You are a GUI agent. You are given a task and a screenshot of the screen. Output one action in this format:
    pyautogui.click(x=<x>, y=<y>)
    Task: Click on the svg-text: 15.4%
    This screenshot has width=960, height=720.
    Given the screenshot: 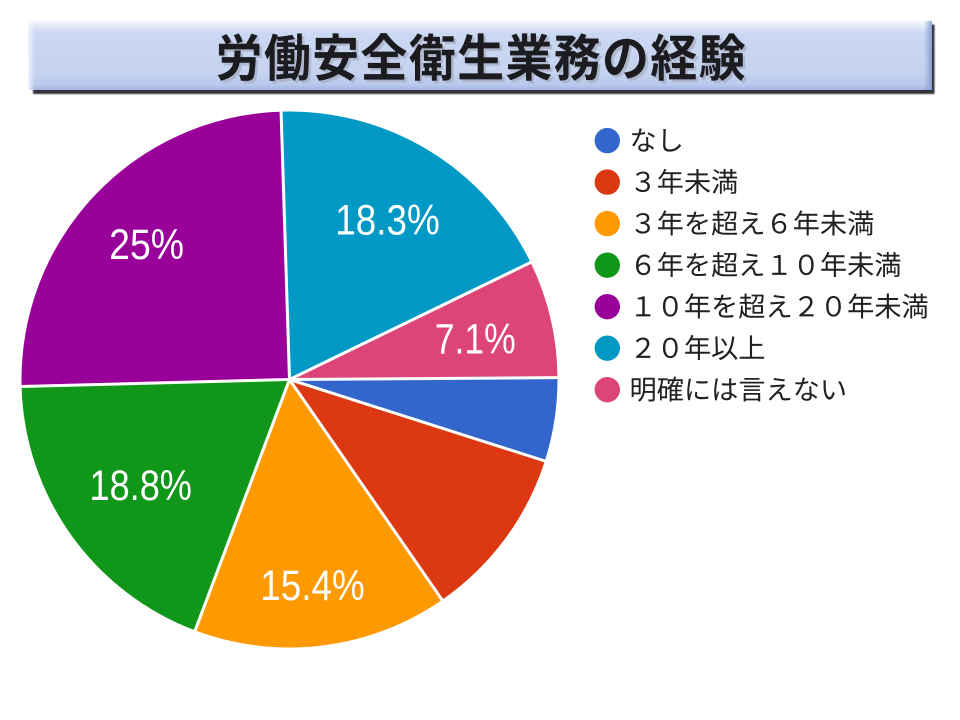 What is the action you would take?
    pyautogui.click(x=312, y=586)
    